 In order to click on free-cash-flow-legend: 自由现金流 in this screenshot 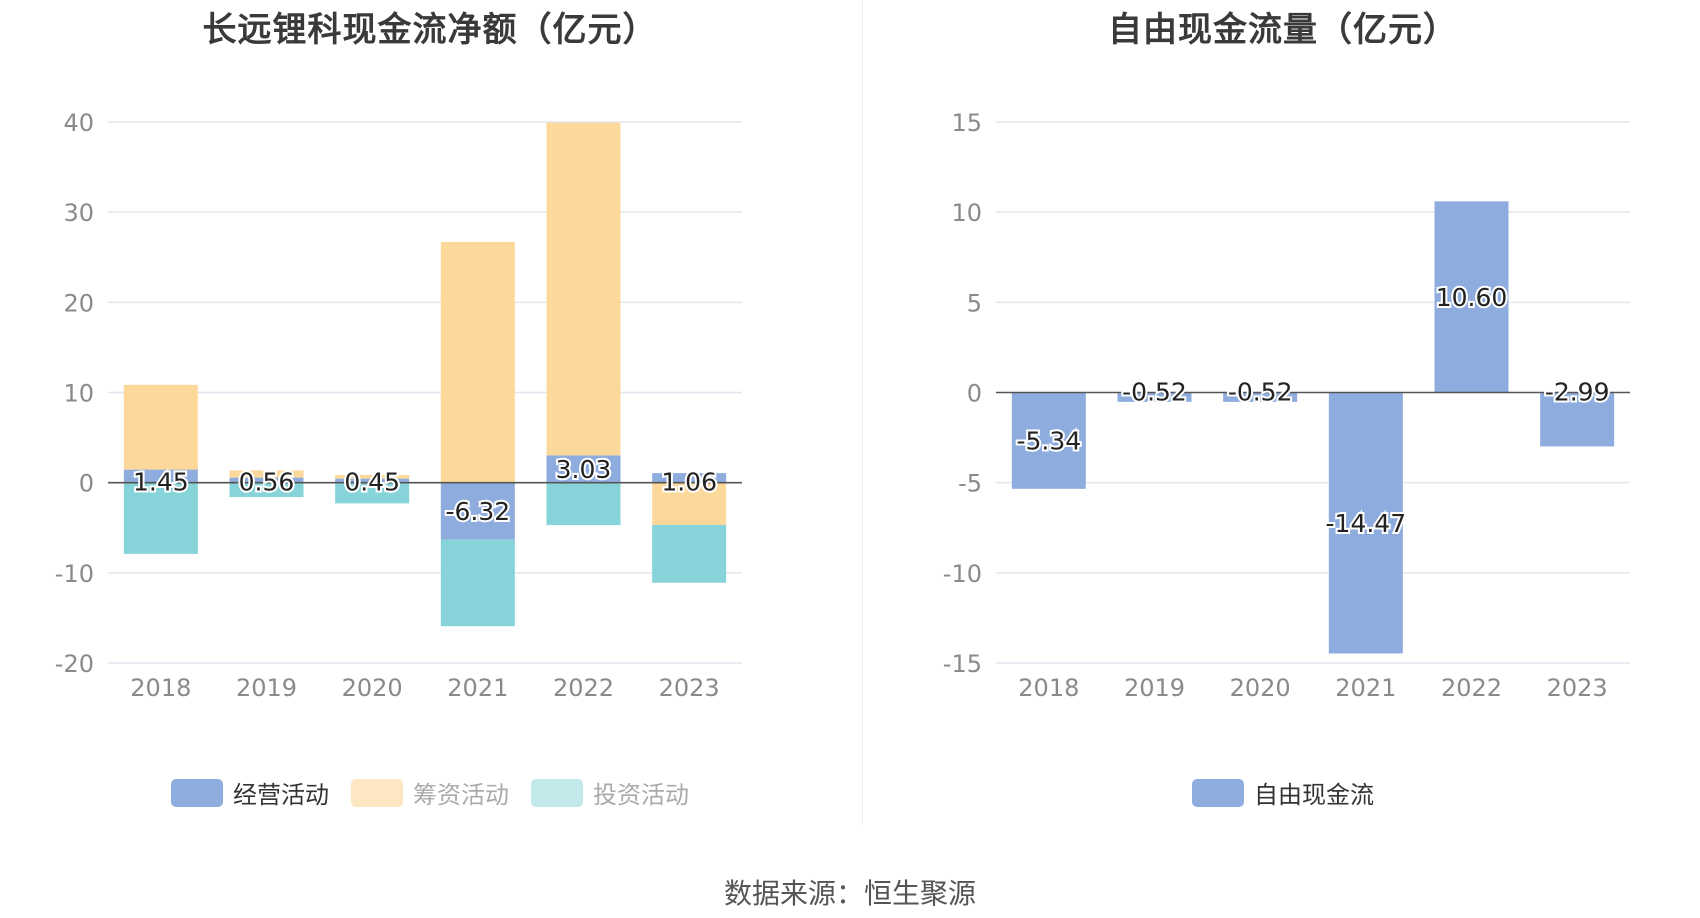, I will do `click(1283, 792)`.